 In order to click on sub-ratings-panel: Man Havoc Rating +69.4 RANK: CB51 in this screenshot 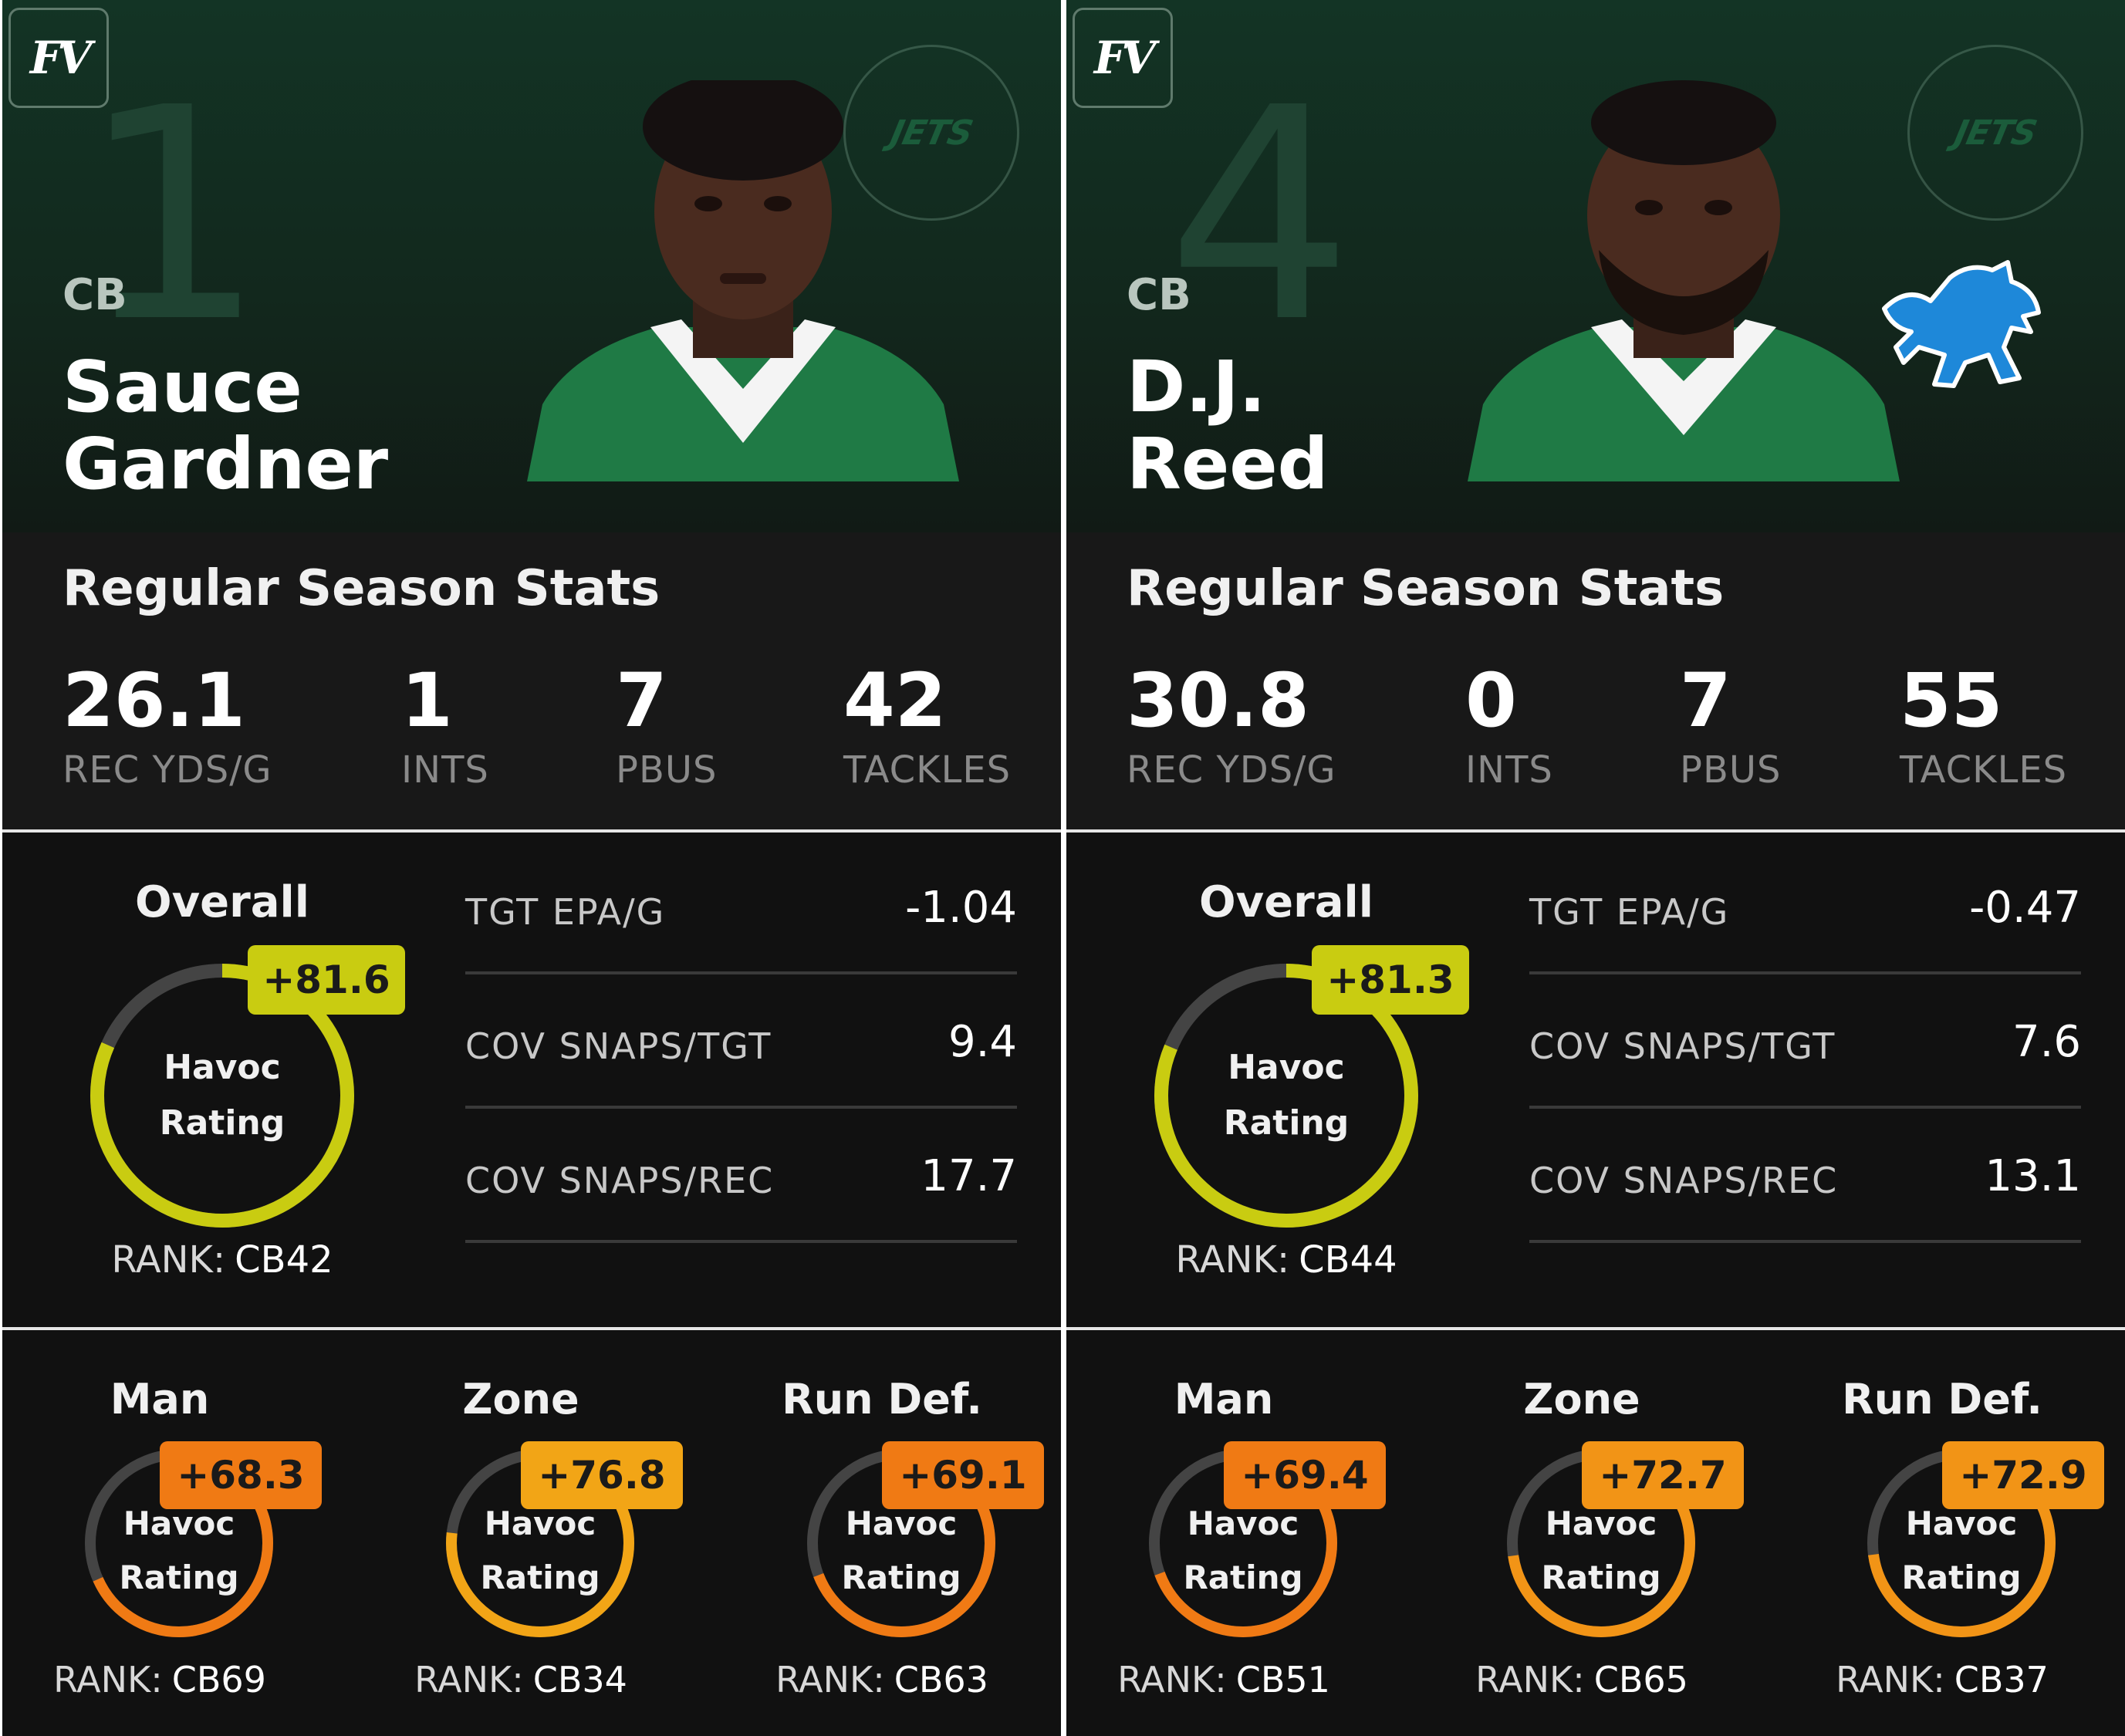, I will do `click(1595, 1535)`.